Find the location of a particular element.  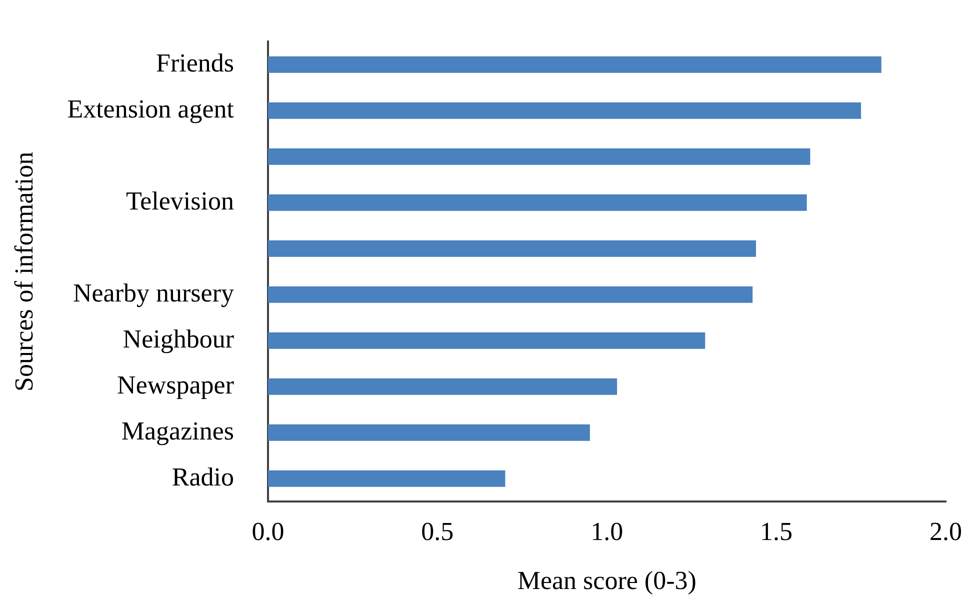

x-tick-label: 2.0 is located at coordinates (946, 531).